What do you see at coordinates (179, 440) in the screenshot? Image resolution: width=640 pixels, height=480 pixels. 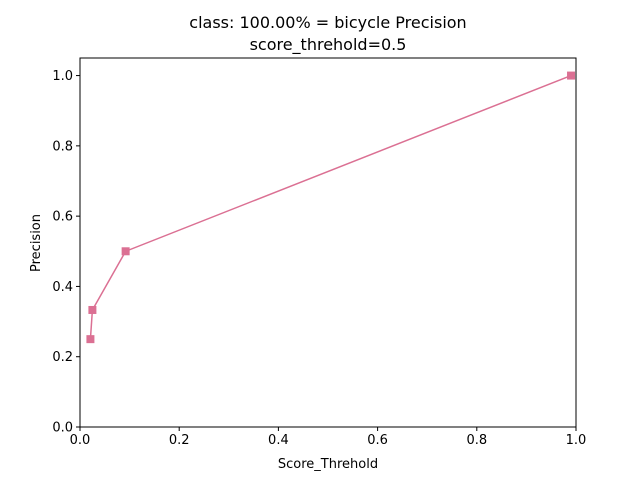 I see `x-tick-label: 0.2` at bounding box center [179, 440].